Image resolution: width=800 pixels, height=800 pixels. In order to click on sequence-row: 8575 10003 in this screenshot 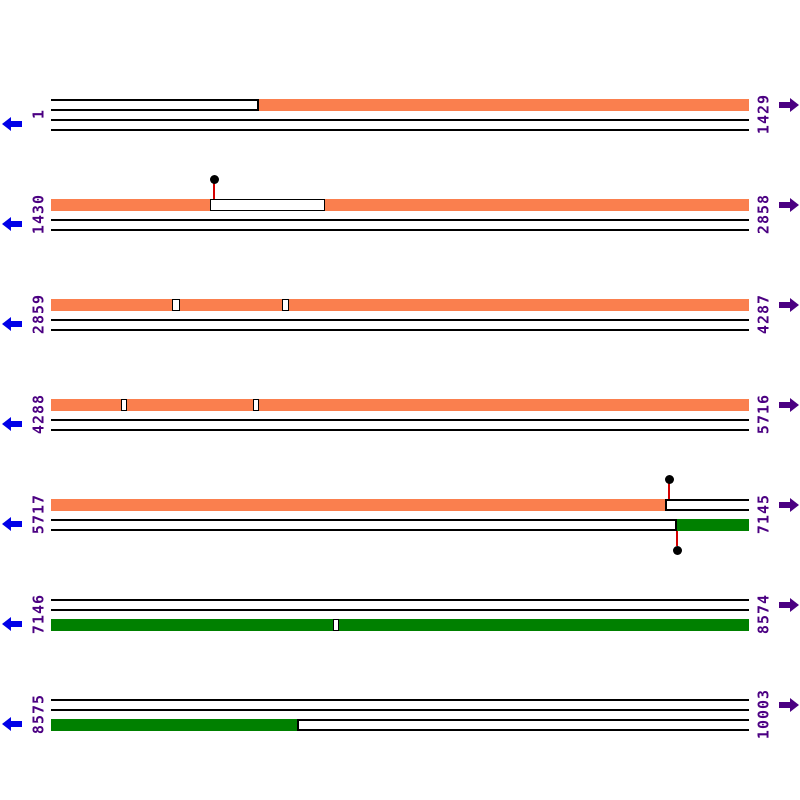, I will do `click(400, 704)`.